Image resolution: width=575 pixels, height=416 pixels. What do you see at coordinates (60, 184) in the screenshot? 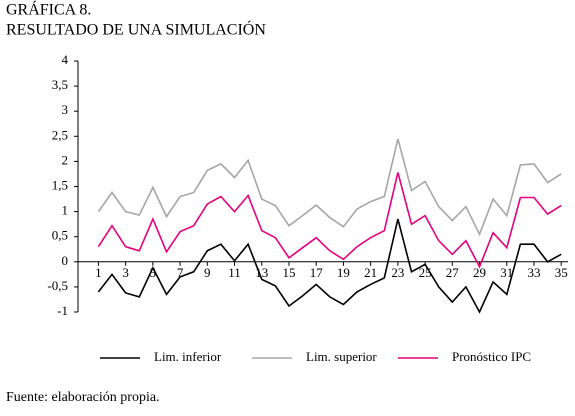
I see `y-tick-label: 1,5` at bounding box center [60, 184].